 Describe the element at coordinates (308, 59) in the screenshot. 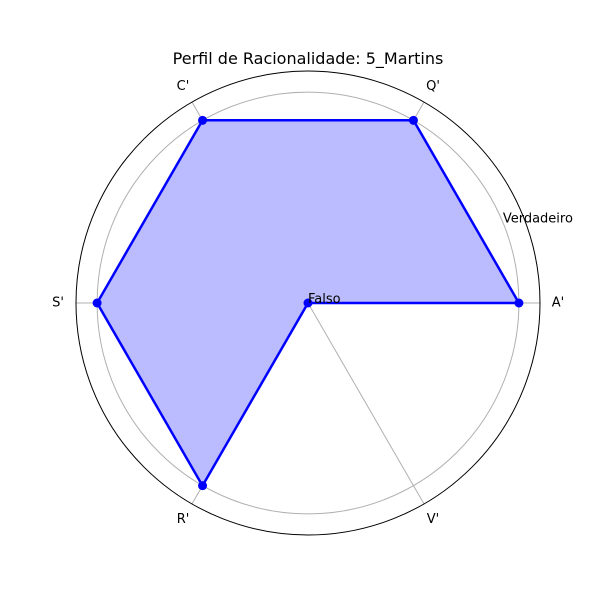

I see `chart-title: Perfil de Racionalidade: 5_Martins` at that location.